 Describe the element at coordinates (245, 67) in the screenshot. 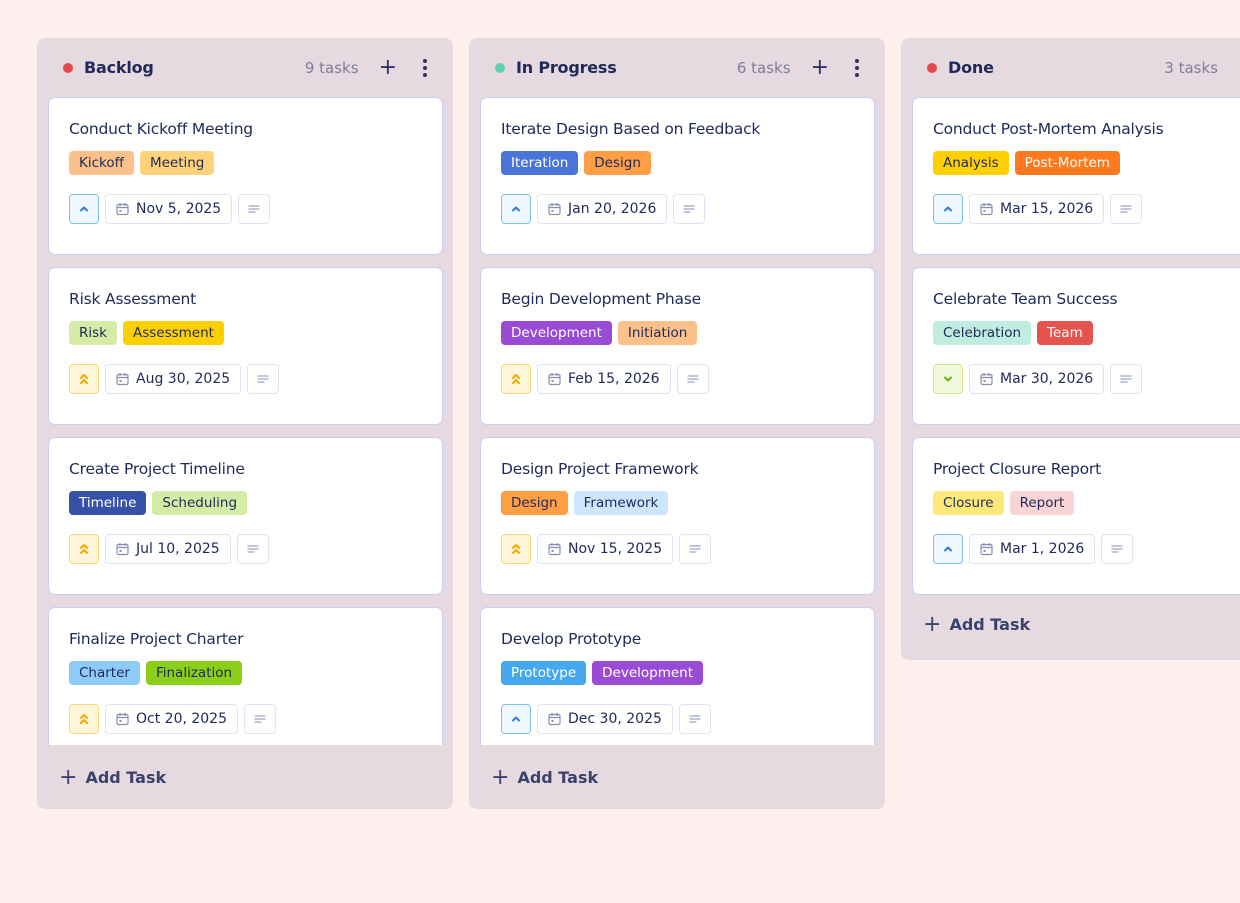

I see `column-header: Backlog 9 tasks +` at that location.